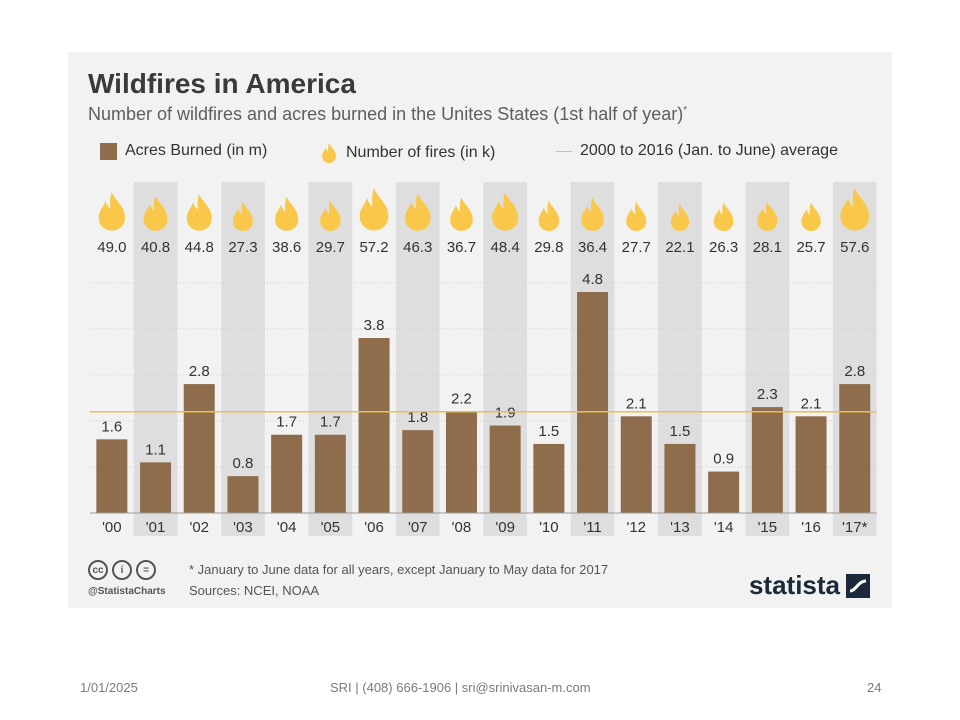 This screenshot has width=960, height=720. I want to click on legend-bar-swatch, so click(108, 151).